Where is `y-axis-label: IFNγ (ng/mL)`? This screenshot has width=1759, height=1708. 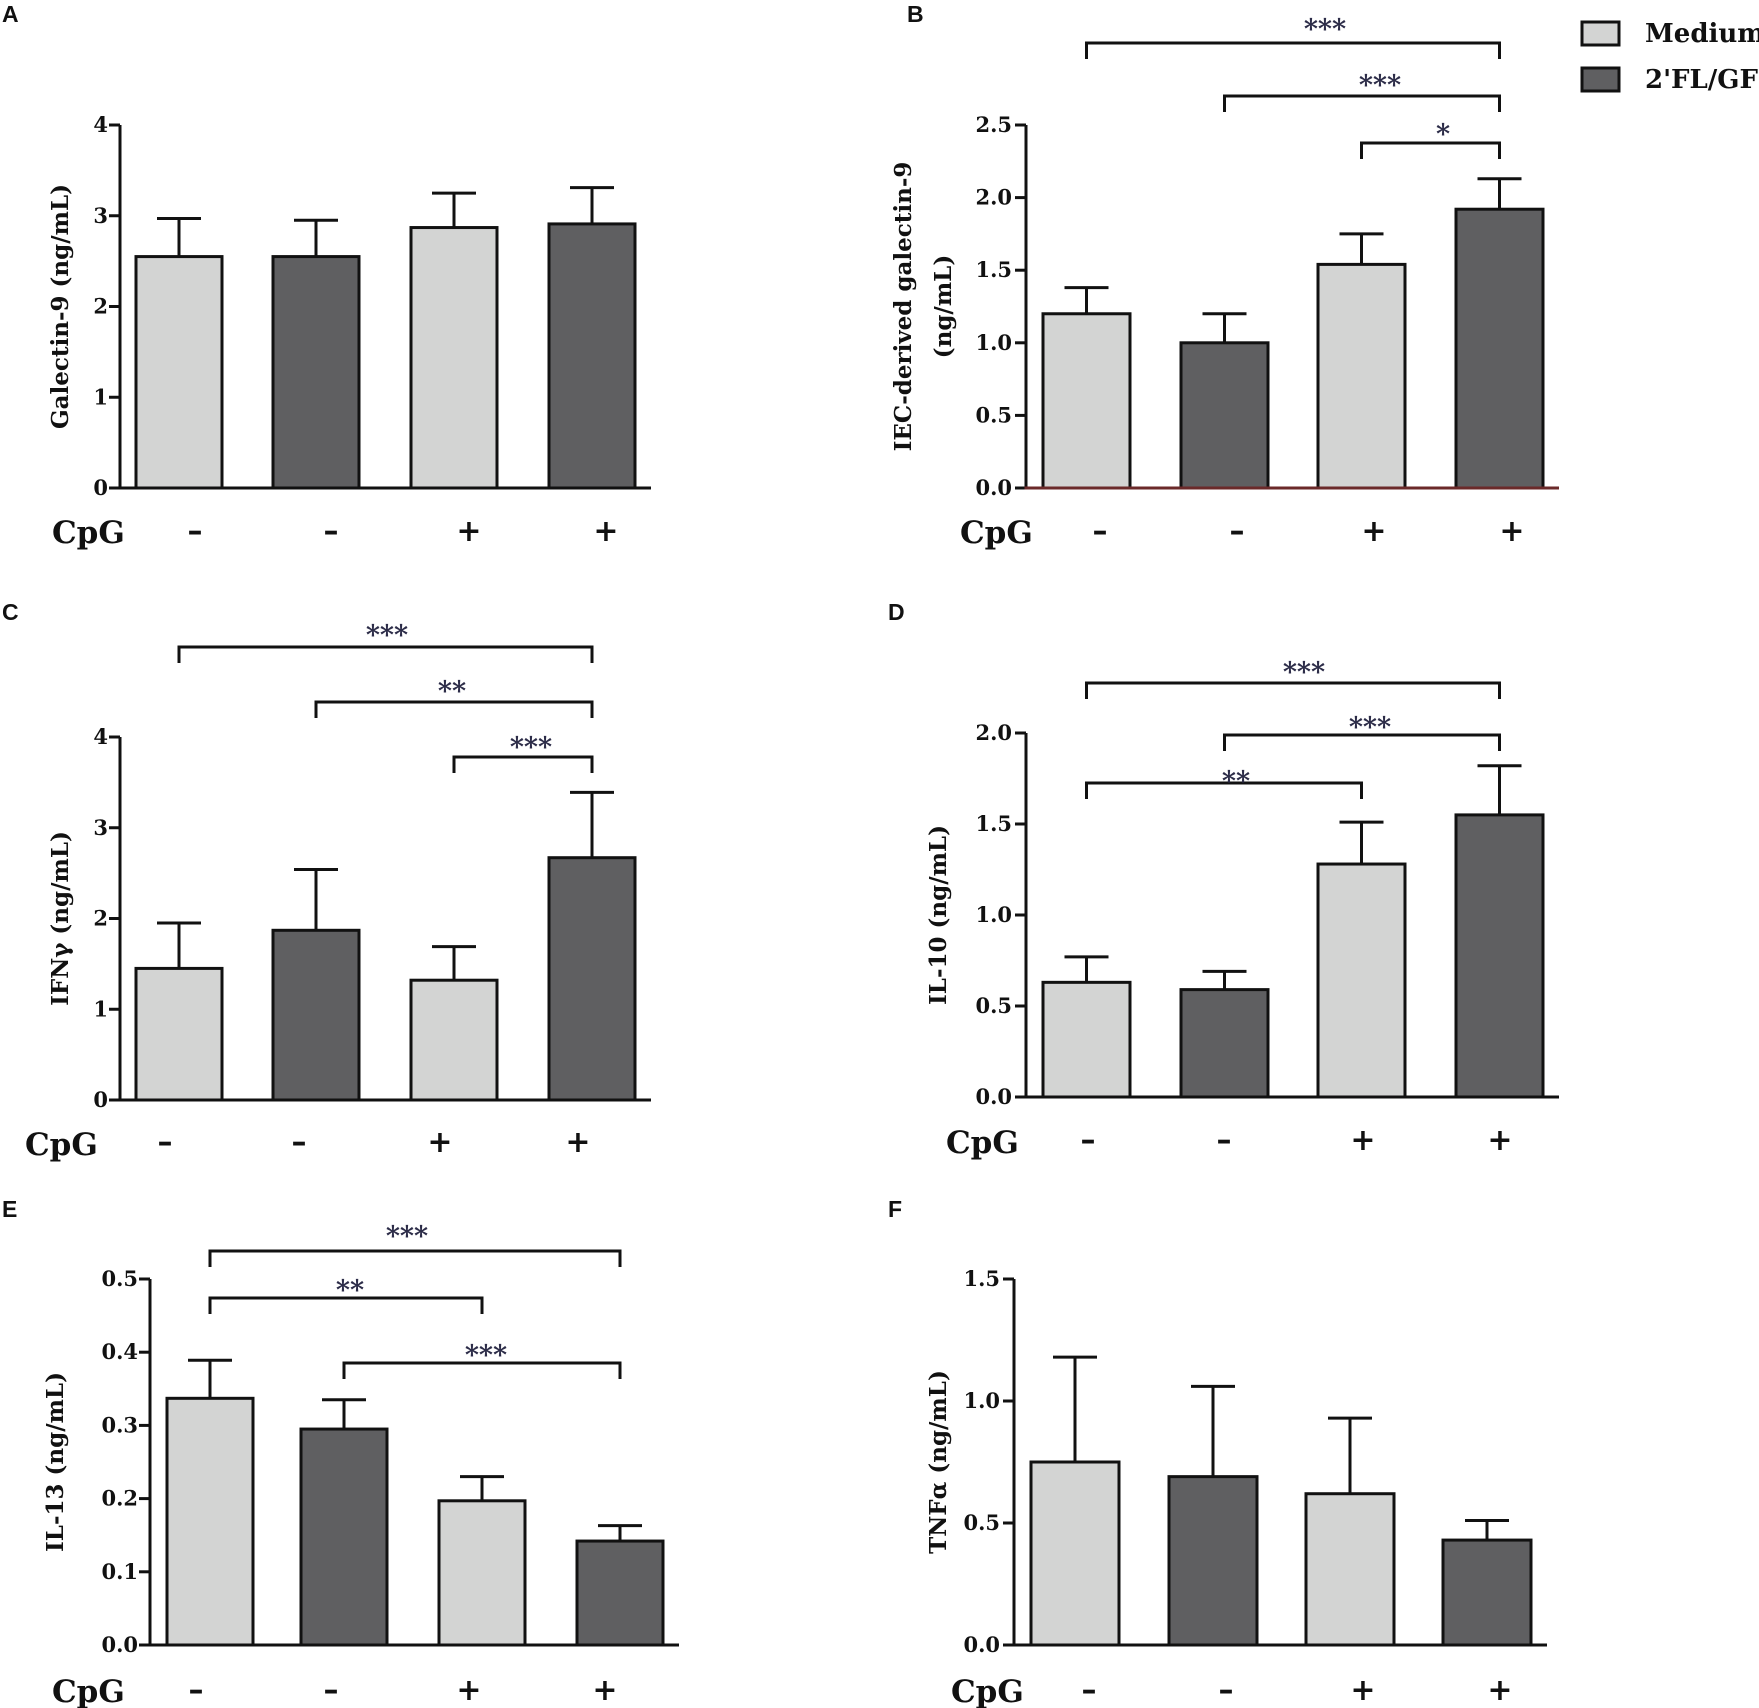
y-axis-label: IFNγ (ng/mL) is located at coordinates (60, 918).